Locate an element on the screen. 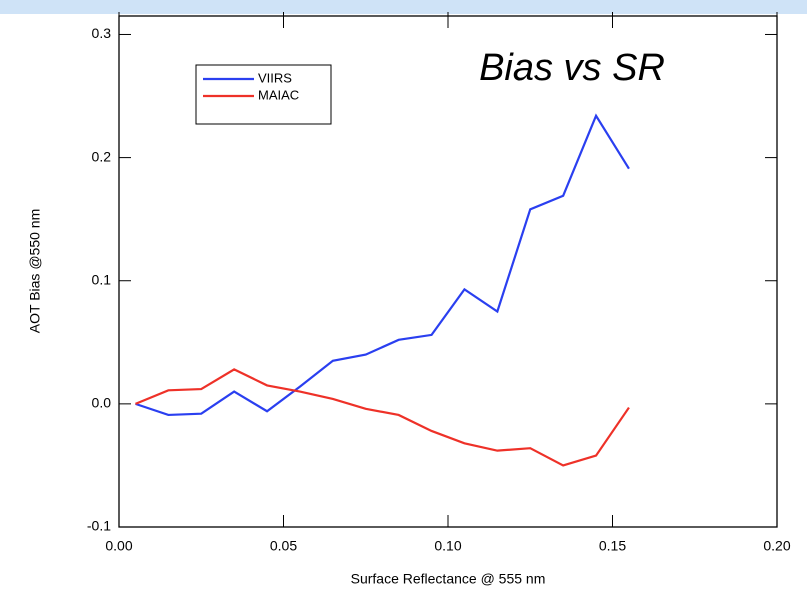 Image resolution: width=807 pixels, height=593 pixels. y-tick-label: 0.3 is located at coordinates (102, 33).